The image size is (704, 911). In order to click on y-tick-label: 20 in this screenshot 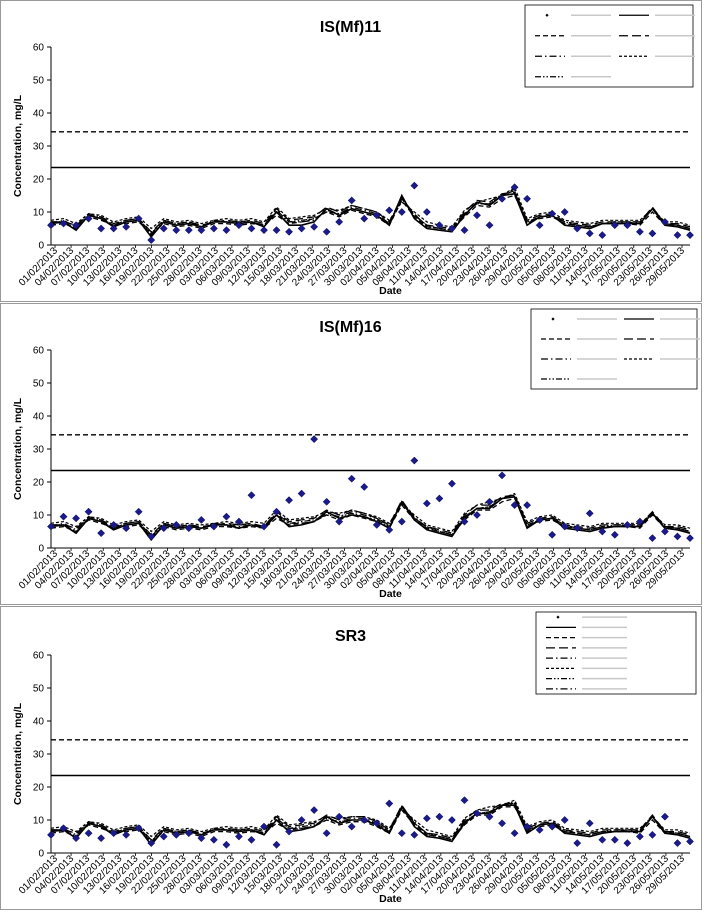, I will do `click(39, 788)`.